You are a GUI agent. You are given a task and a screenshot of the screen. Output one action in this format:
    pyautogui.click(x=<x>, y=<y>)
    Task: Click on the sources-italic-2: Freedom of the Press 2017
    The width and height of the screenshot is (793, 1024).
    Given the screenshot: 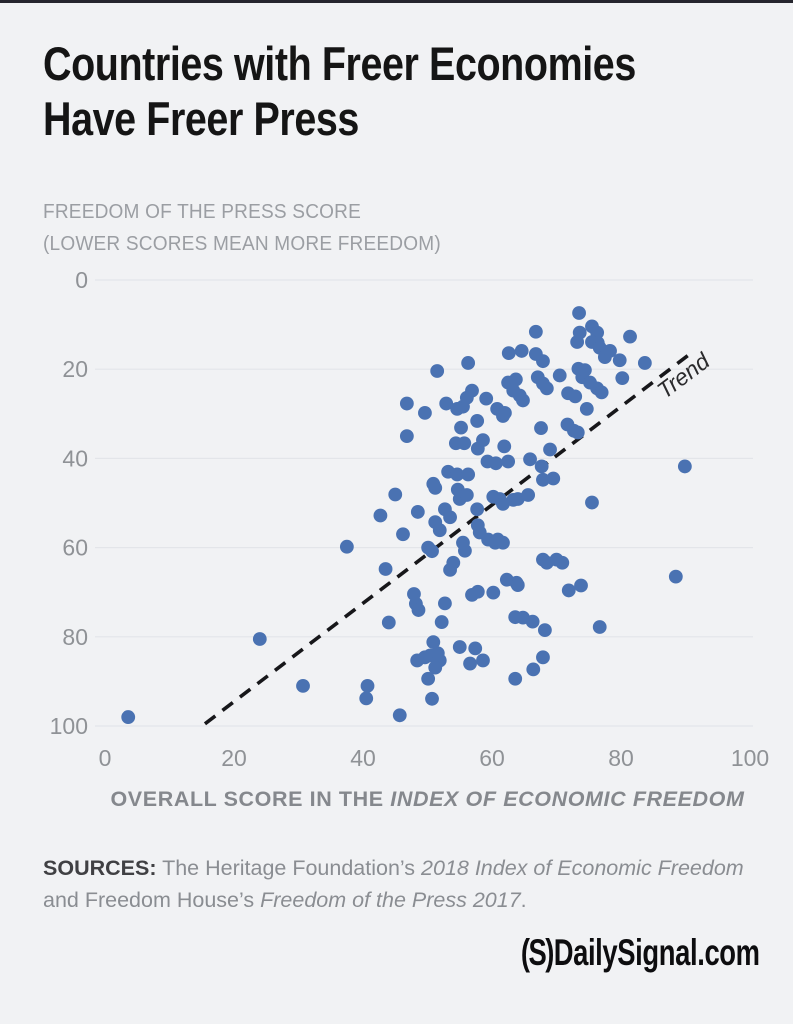 What is the action you would take?
    pyautogui.click(x=390, y=900)
    